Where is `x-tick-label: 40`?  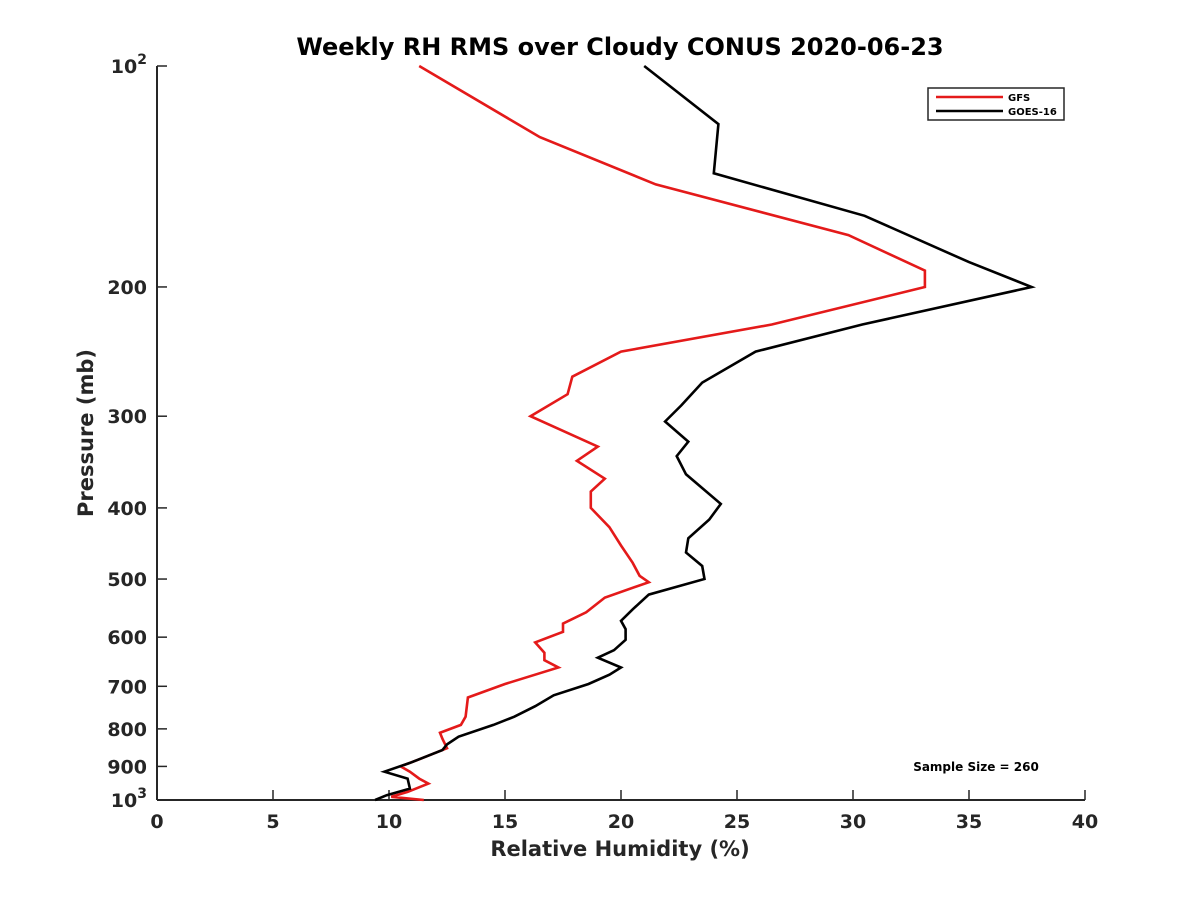 x-tick-label: 40 is located at coordinates (1085, 822).